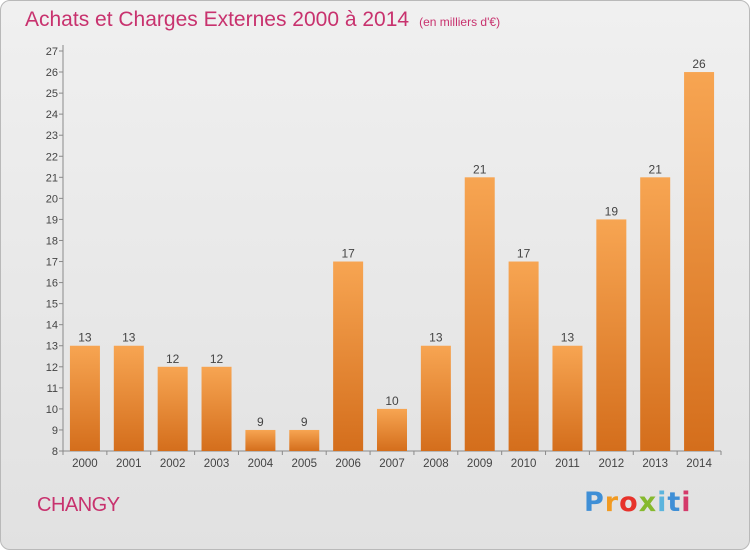 This screenshot has width=750, height=550. I want to click on y-tick-label: 24, so click(52, 115).